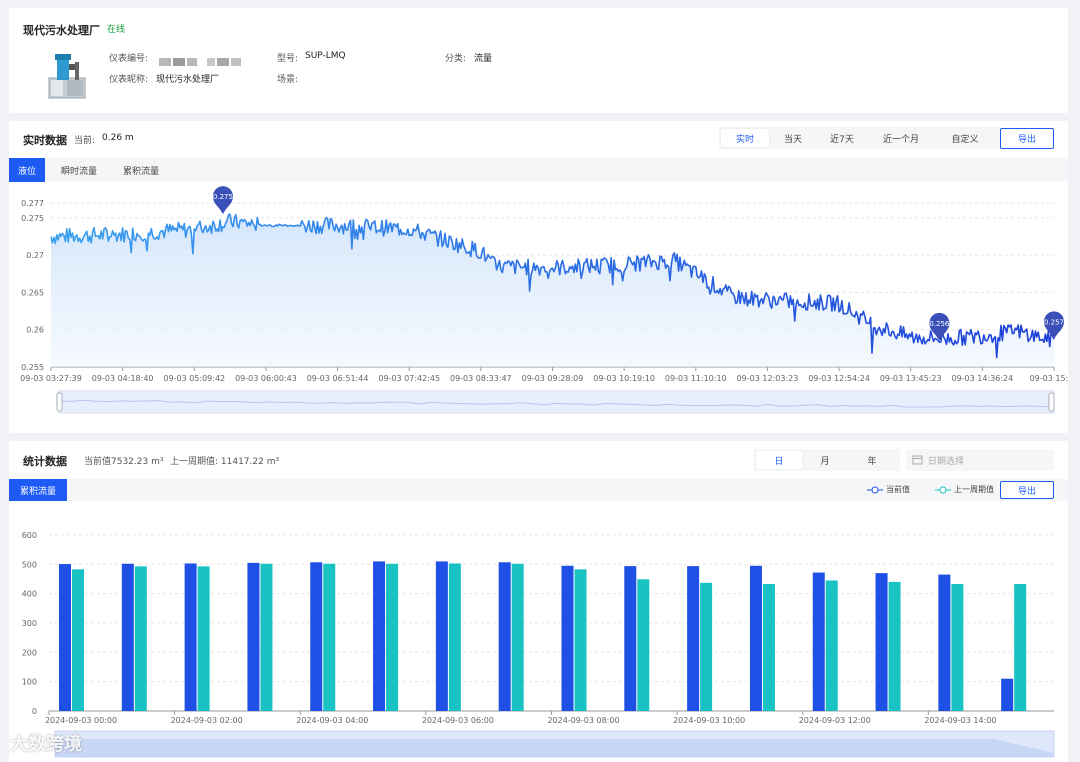  Describe the element at coordinates (116, 30) in the screenshot. I see `status-badge: 在线` at that location.